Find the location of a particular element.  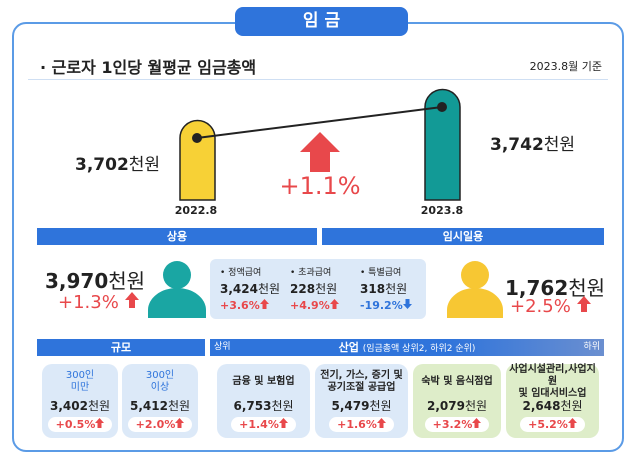

regular-value: 3,970천원 is located at coordinates (95, 279).